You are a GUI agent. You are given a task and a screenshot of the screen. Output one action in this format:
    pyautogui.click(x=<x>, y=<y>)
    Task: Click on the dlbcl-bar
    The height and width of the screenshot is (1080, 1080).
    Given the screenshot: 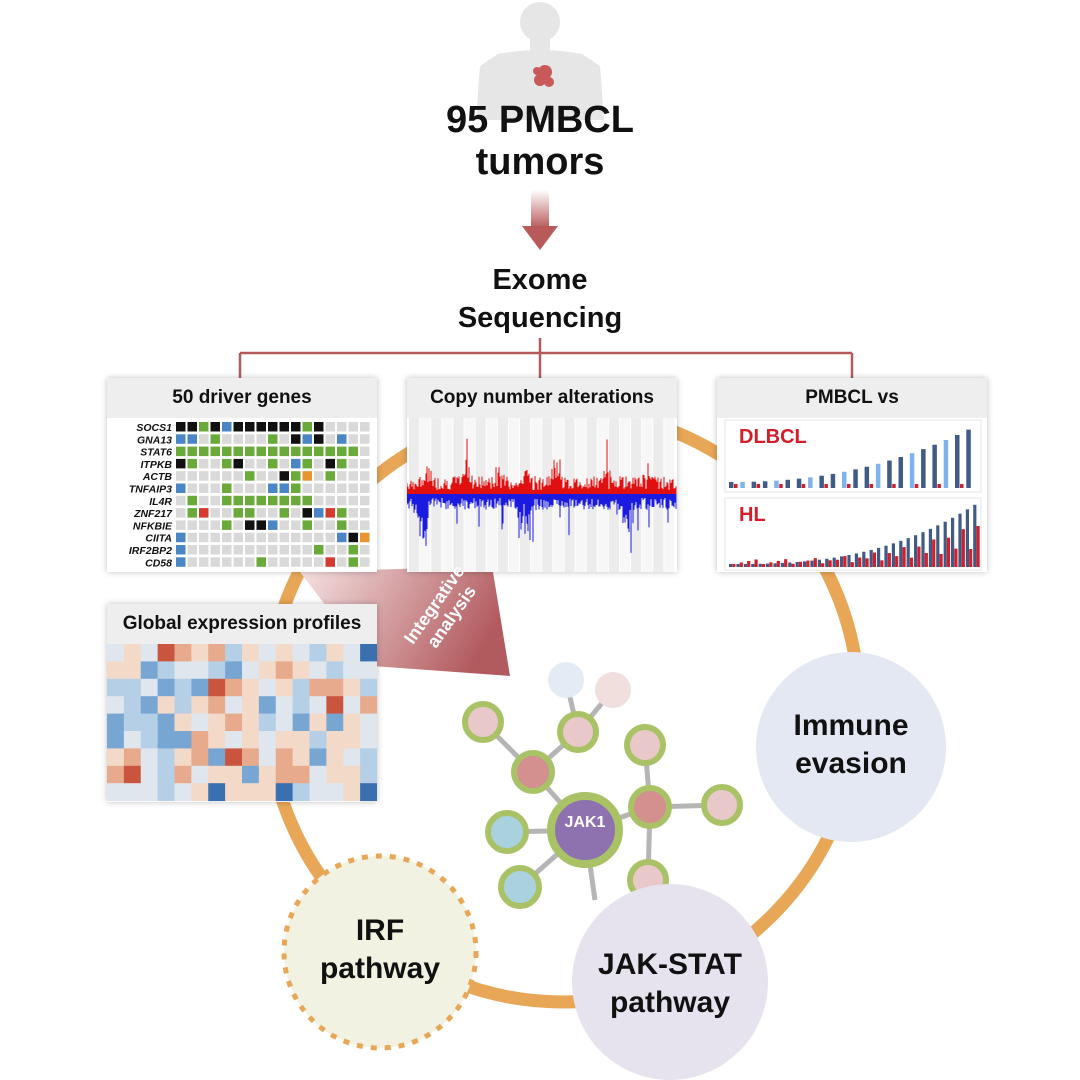 What is the action you would take?
    pyautogui.click(x=912, y=470)
    